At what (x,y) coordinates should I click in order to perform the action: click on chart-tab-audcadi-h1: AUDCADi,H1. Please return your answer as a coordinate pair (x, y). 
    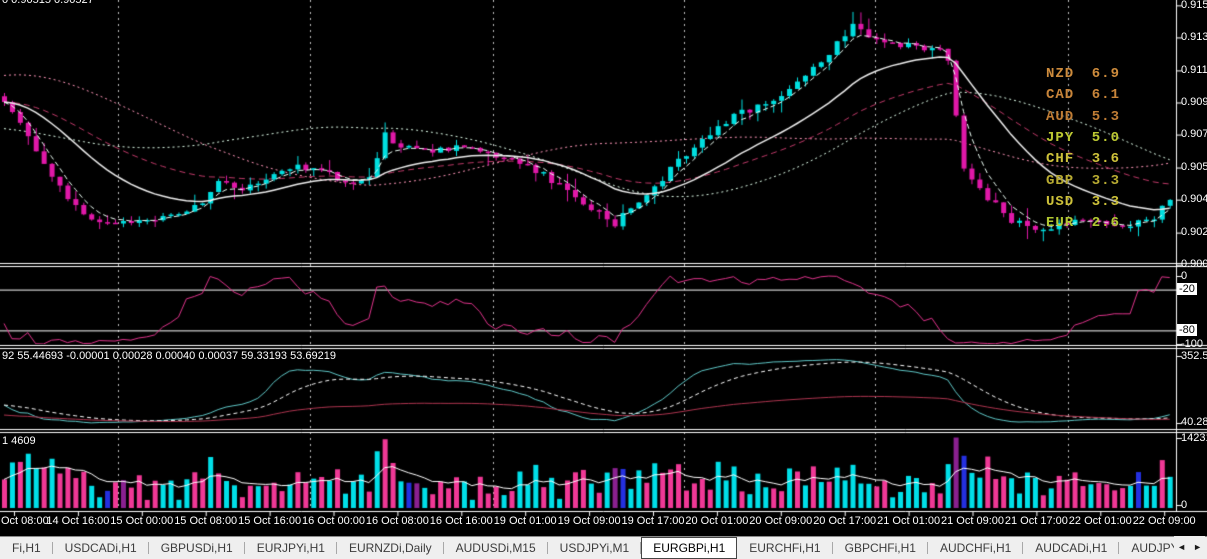
    Looking at the image, I should click on (1071, 548).